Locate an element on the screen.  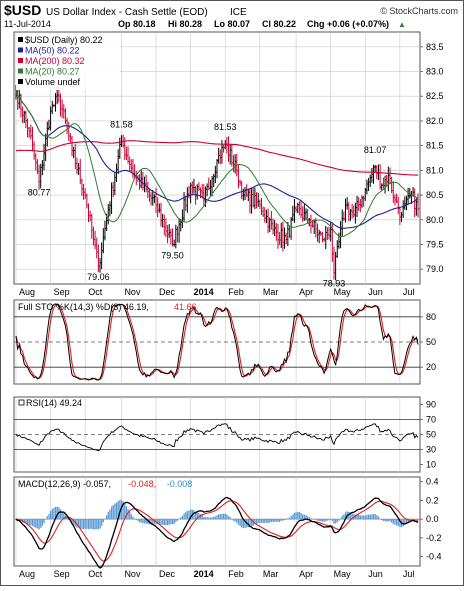
price-xlabel-2: Oct is located at coordinates (95, 292).